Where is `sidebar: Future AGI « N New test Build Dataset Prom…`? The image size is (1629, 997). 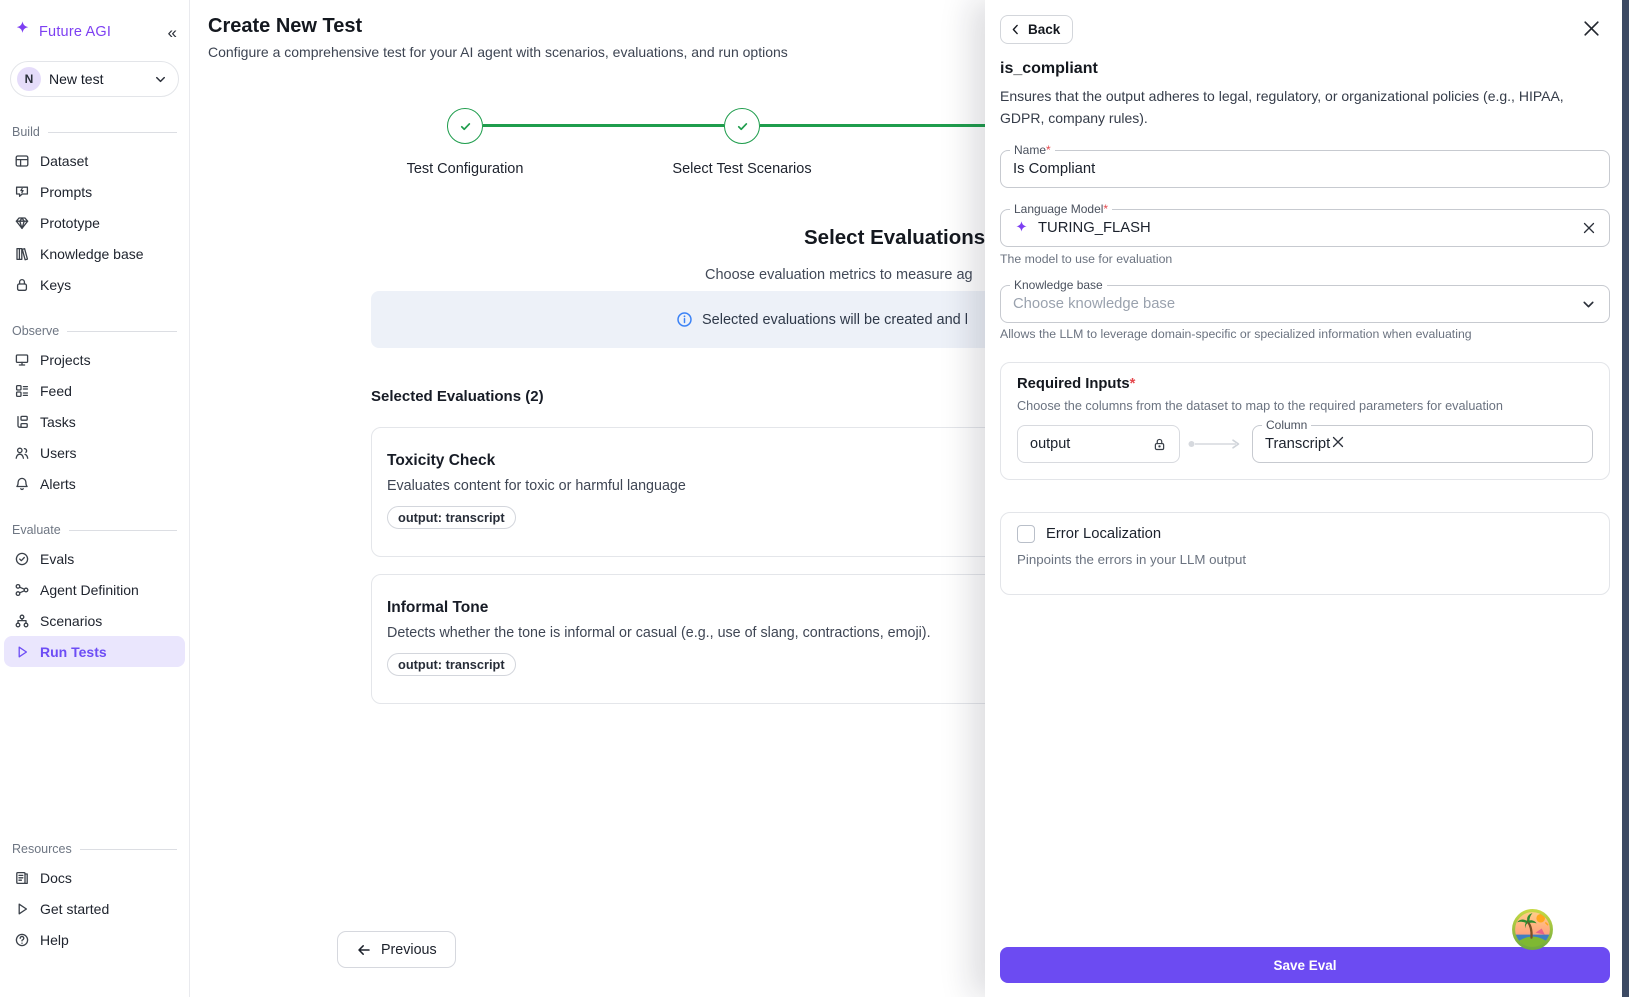 sidebar: Future AGI « N New test Build Dataset Prom… is located at coordinates (95, 498).